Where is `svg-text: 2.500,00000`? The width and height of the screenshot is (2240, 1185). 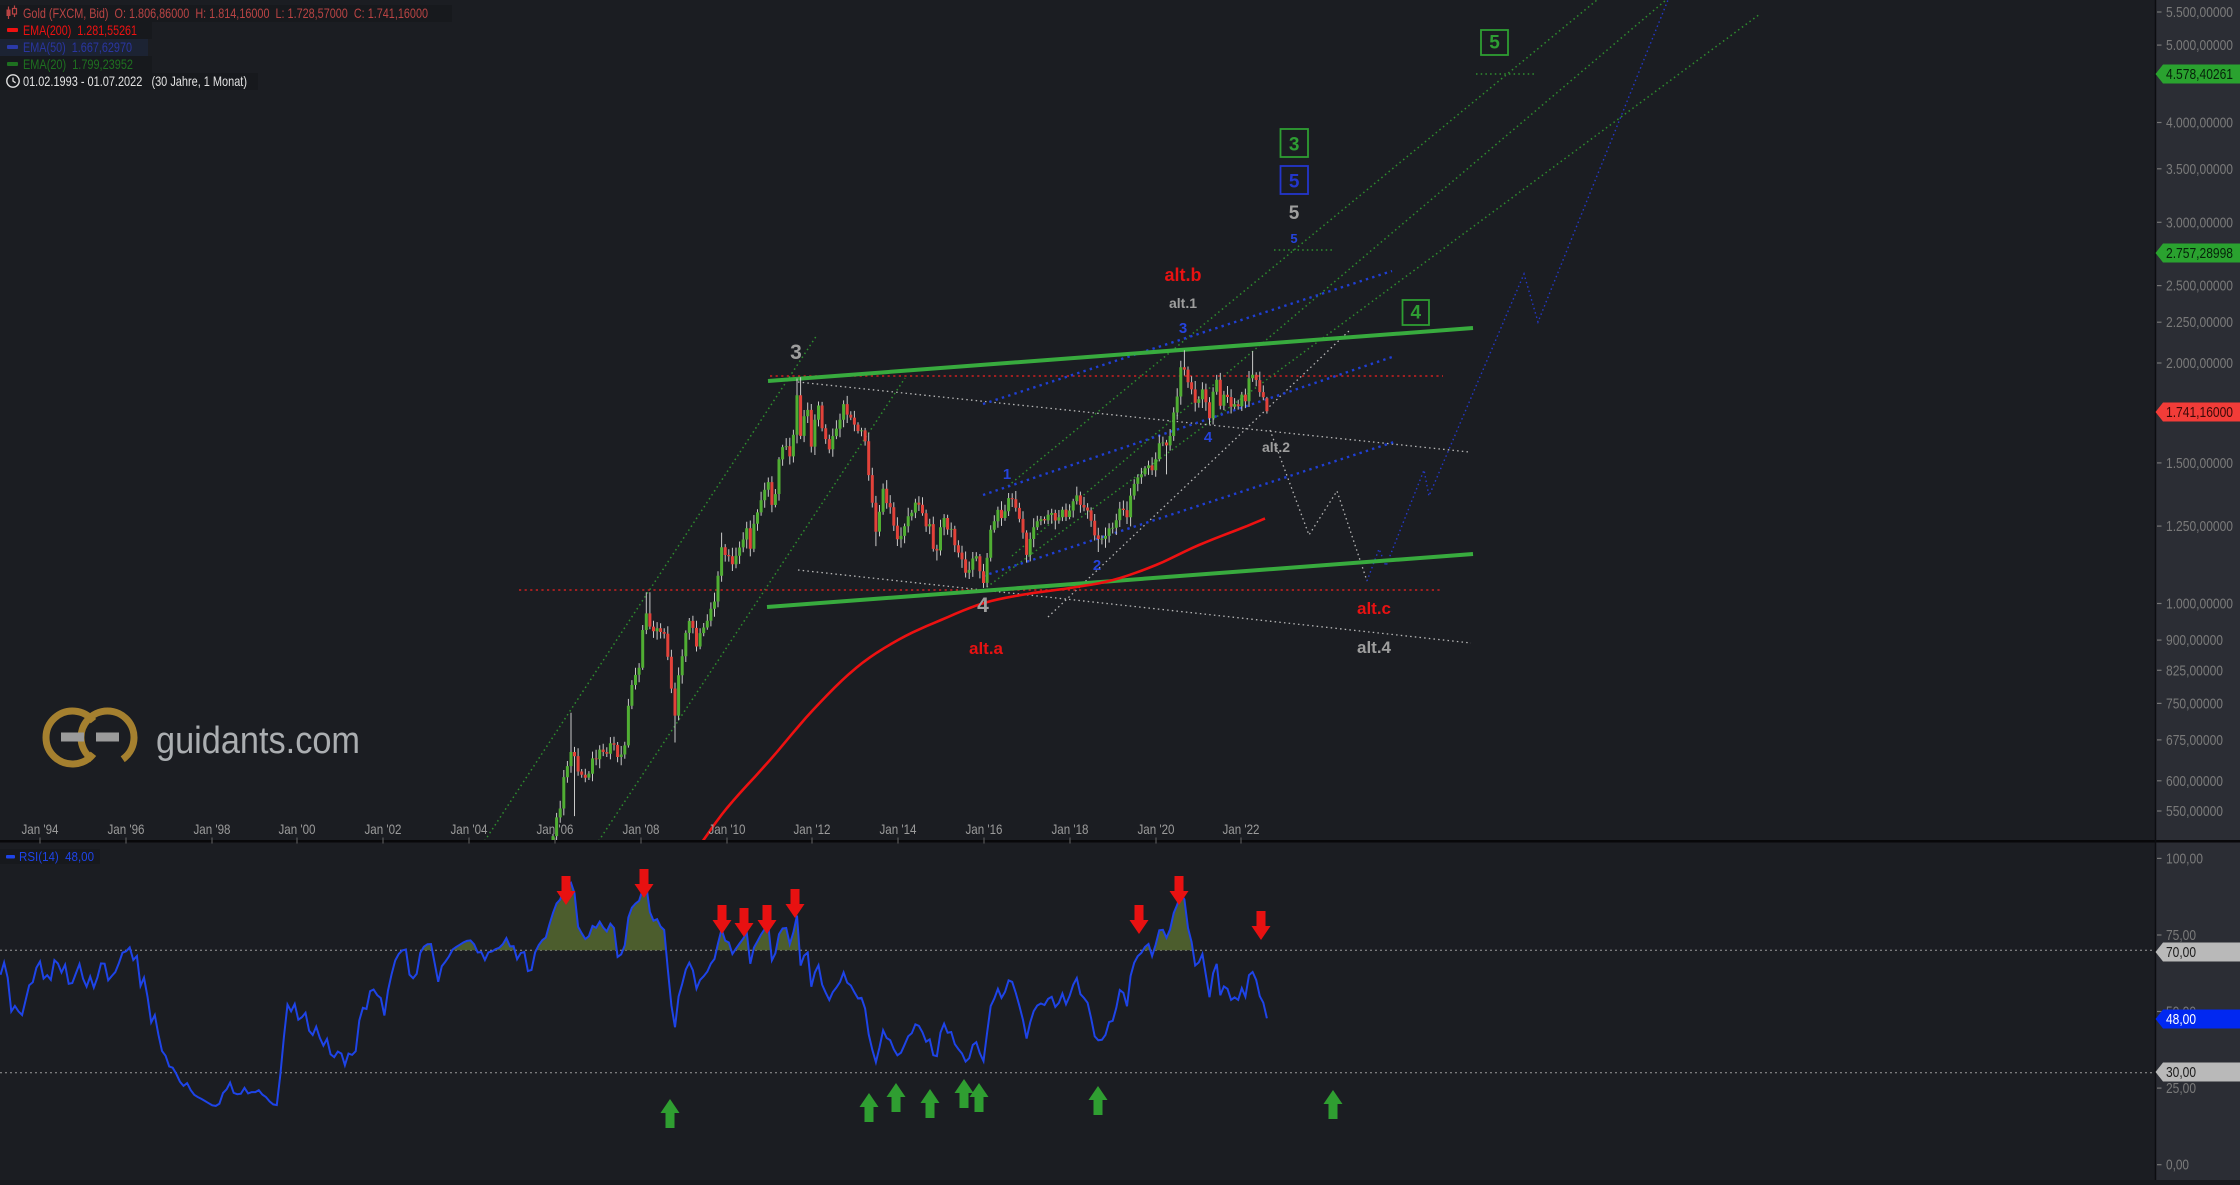 svg-text: 2.500,00000 is located at coordinates (2199, 286).